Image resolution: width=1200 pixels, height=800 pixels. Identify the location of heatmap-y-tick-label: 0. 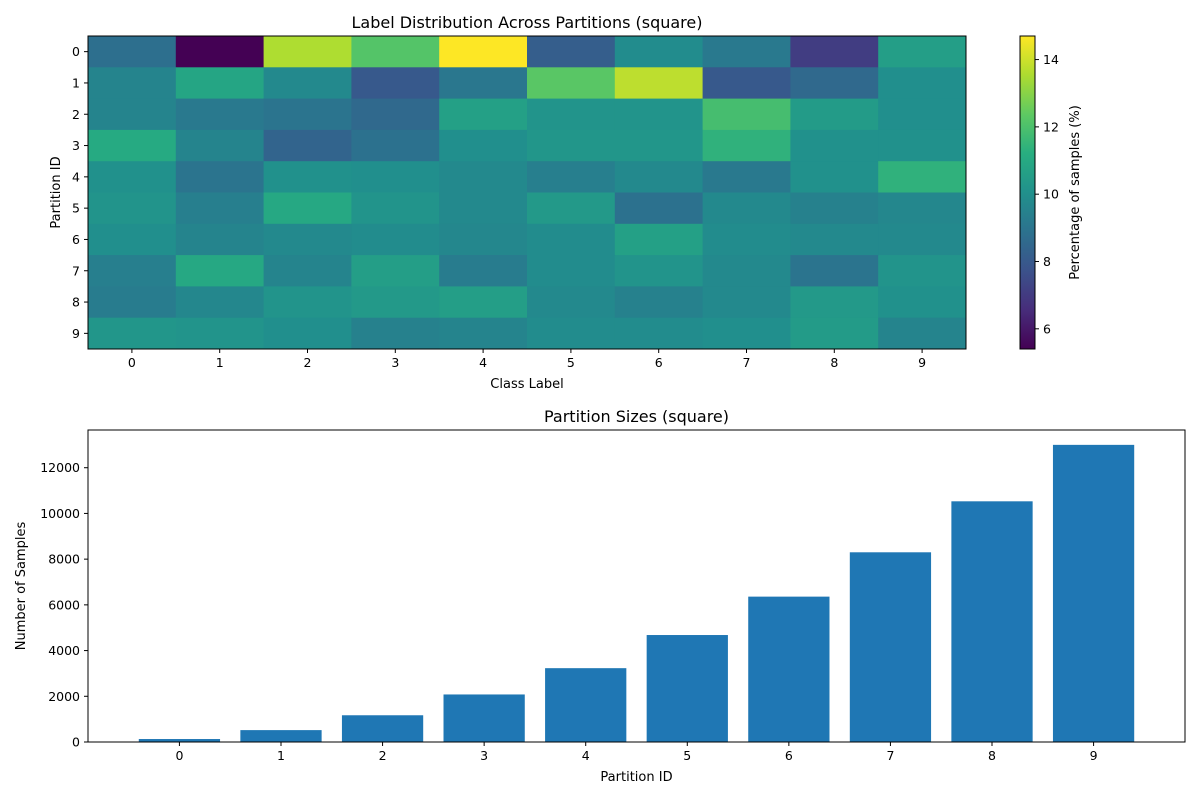
(76, 51).